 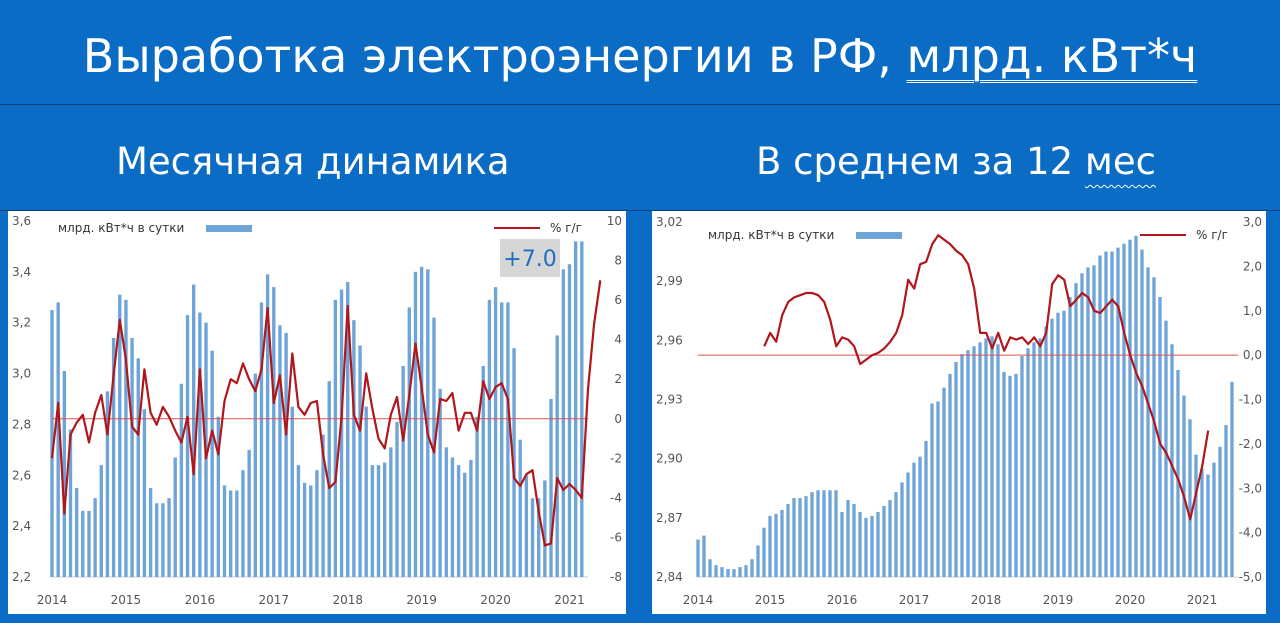 What do you see at coordinates (1252, 266) in the screenshot?
I see `y-right-tick-label: 2,0` at bounding box center [1252, 266].